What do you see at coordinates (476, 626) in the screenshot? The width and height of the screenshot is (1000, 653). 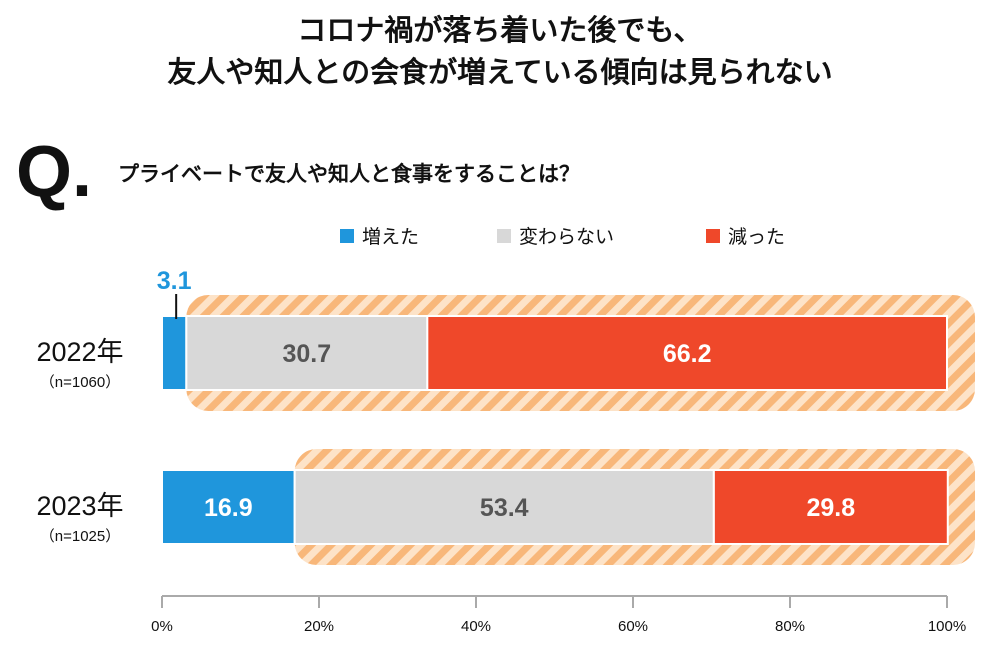 I see `x-tick-label: 40%` at bounding box center [476, 626].